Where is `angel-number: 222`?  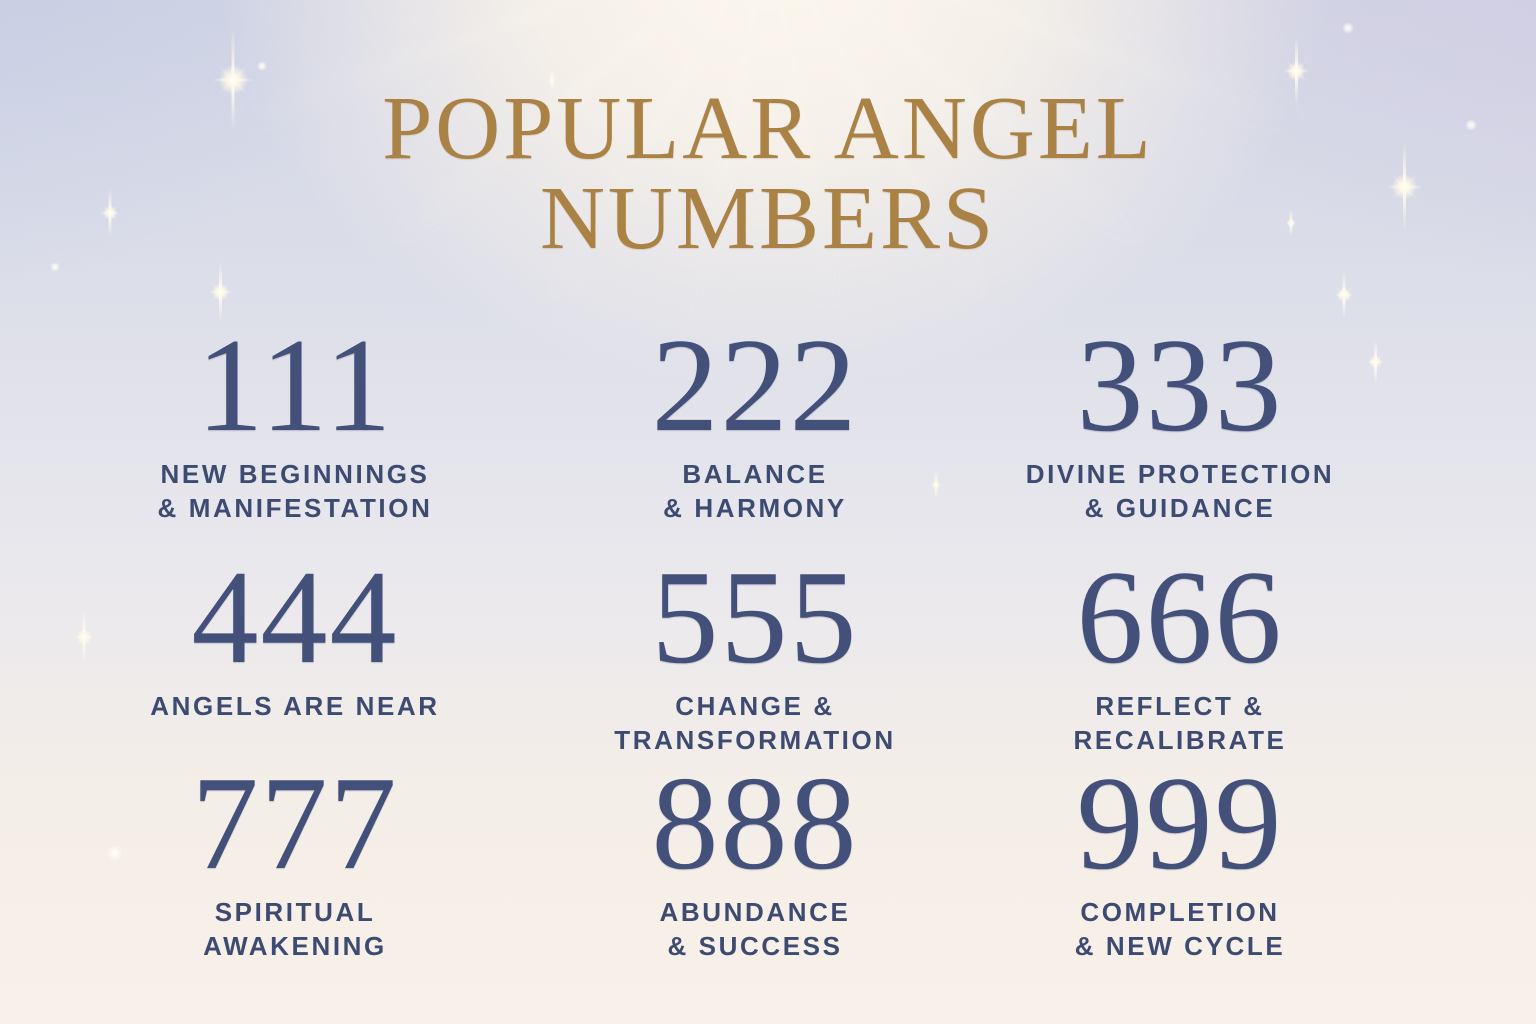
angel-number: 222 is located at coordinates (755, 385).